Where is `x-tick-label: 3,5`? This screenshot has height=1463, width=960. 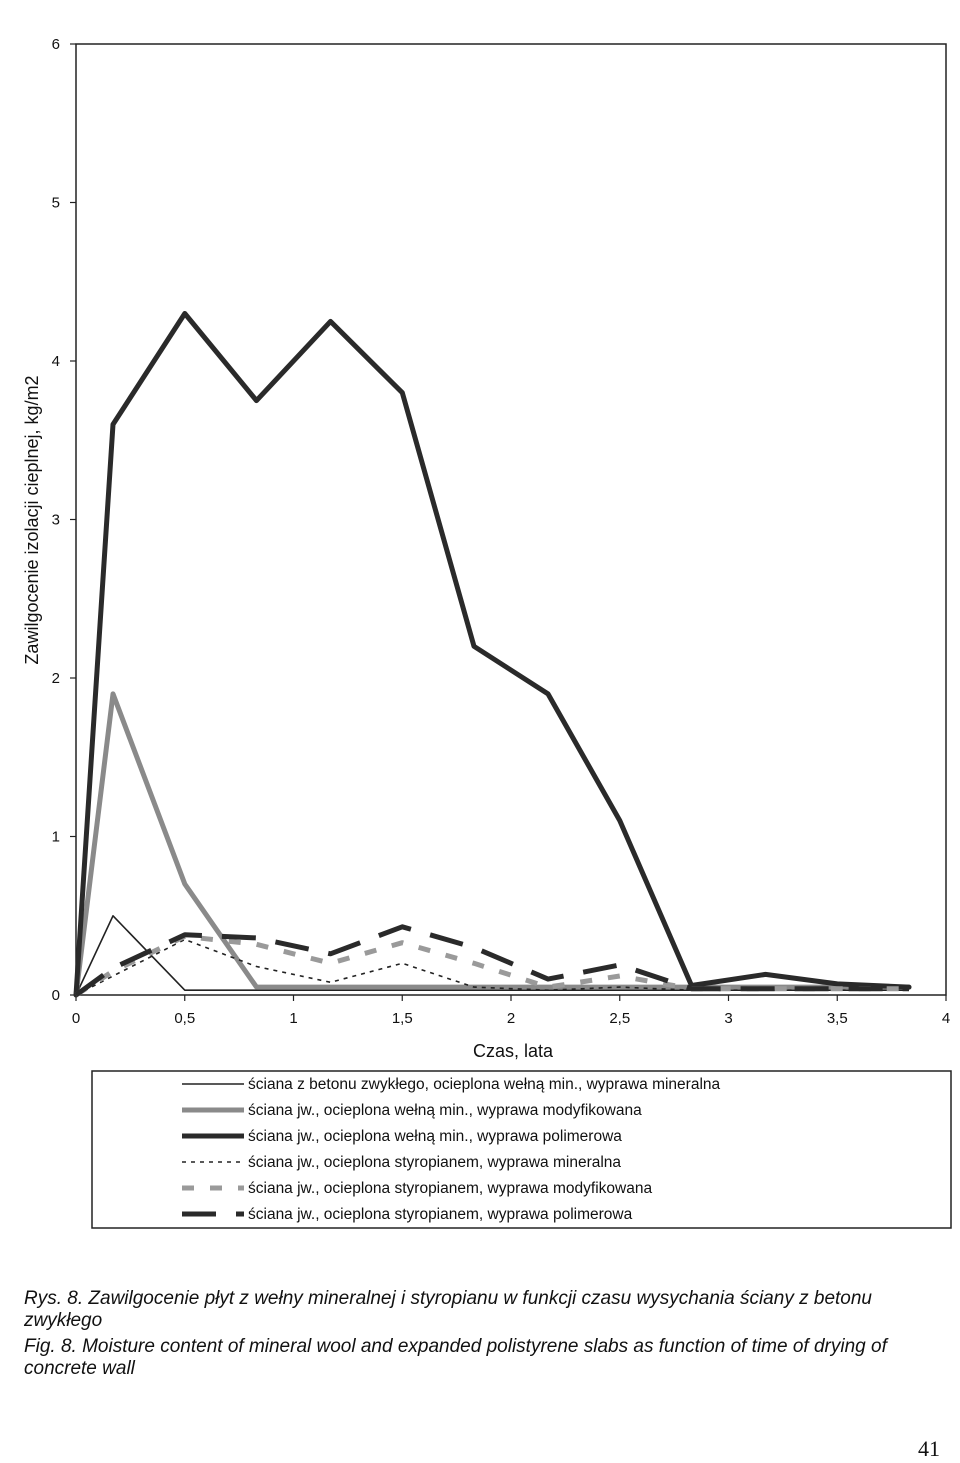
x-tick-label: 3,5 is located at coordinates (837, 1018).